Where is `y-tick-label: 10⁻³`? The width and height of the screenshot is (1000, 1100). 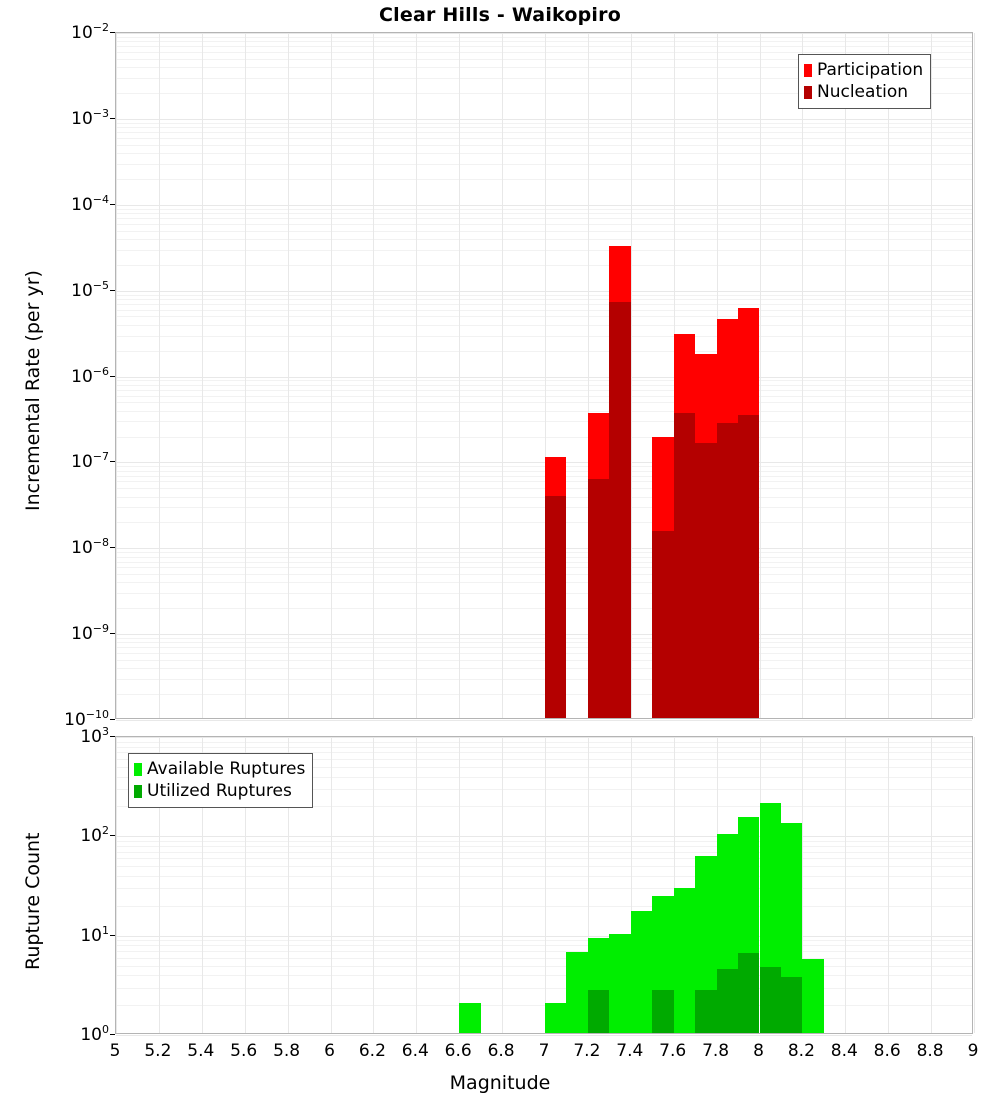 y-tick-label: 10⁻³ is located at coordinates (90, 118).